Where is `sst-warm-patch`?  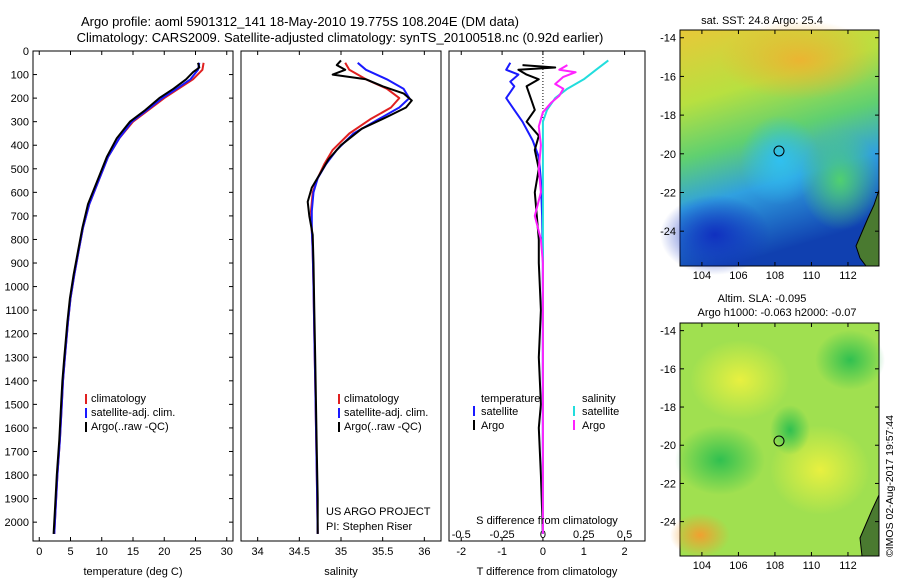 sst-warm-patch is located at coordinates (800, 60).